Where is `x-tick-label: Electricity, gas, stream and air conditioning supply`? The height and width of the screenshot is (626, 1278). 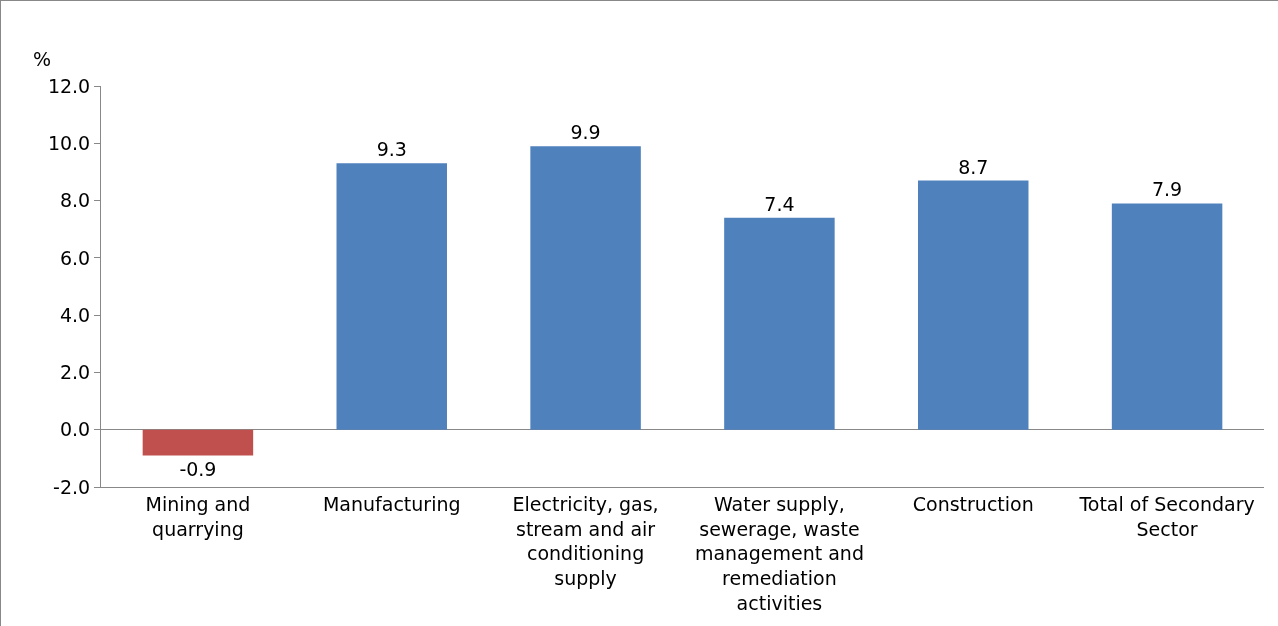
x-tick-label: Electricity, gas, stream and air conditioning supply is located at coordinates (585, 540).